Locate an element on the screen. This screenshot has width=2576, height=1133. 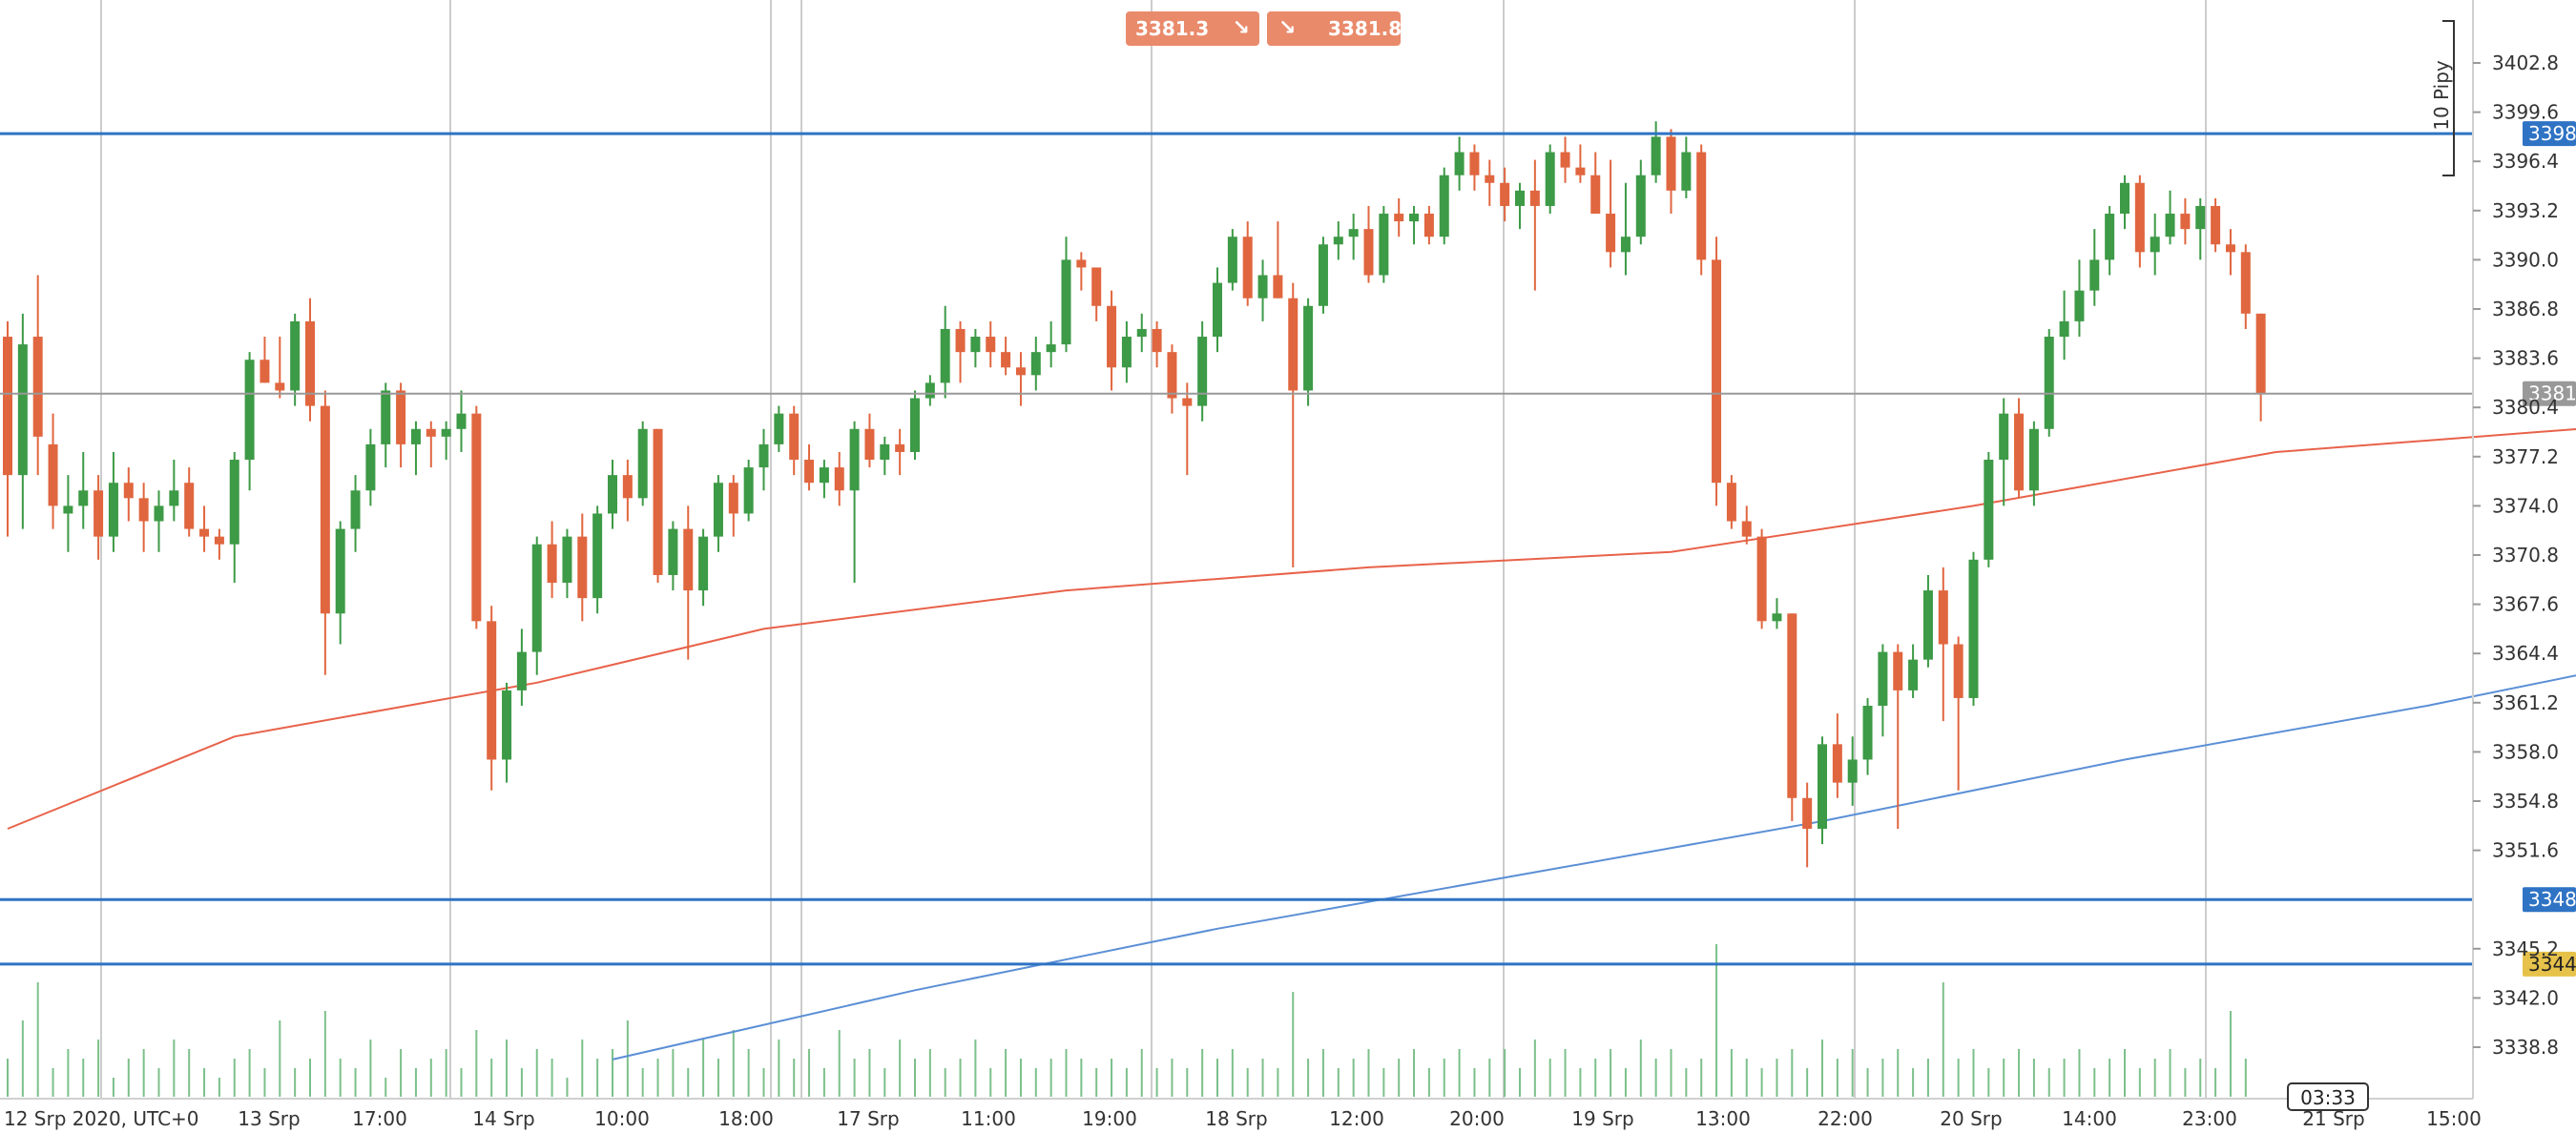
price-tick-label: 3361.2 is located at coordinates (2525, 702).